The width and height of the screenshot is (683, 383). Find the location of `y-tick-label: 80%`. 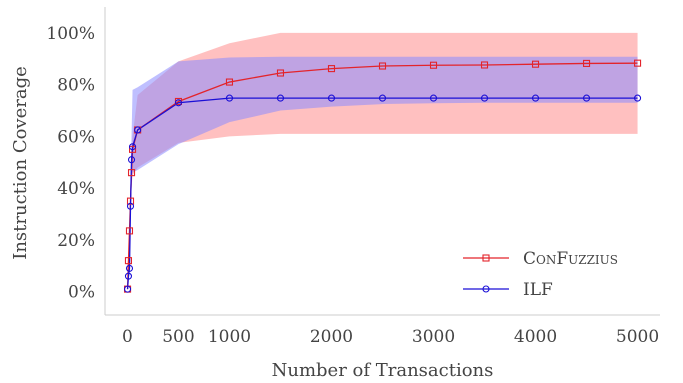

y-tick-label: 80% is located at coordinates (76, 86).